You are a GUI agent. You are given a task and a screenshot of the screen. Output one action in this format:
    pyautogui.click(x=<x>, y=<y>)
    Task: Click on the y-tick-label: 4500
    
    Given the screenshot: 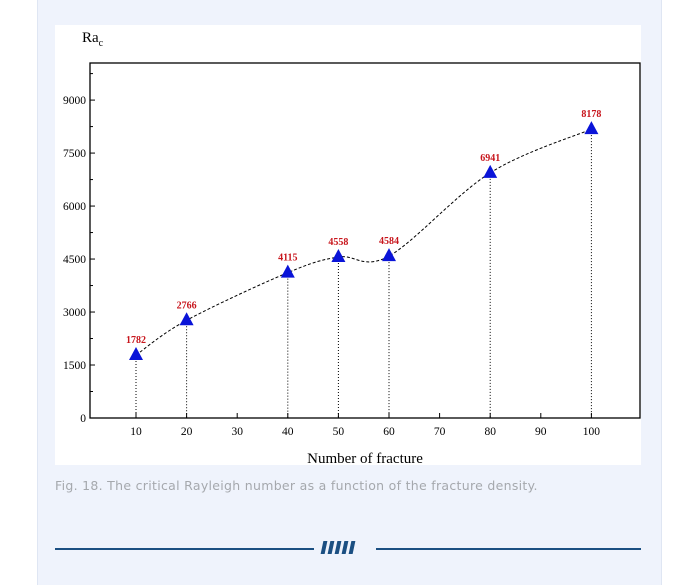 What is the action you would take?
    pyautogui.click(x=74, y=260)
    